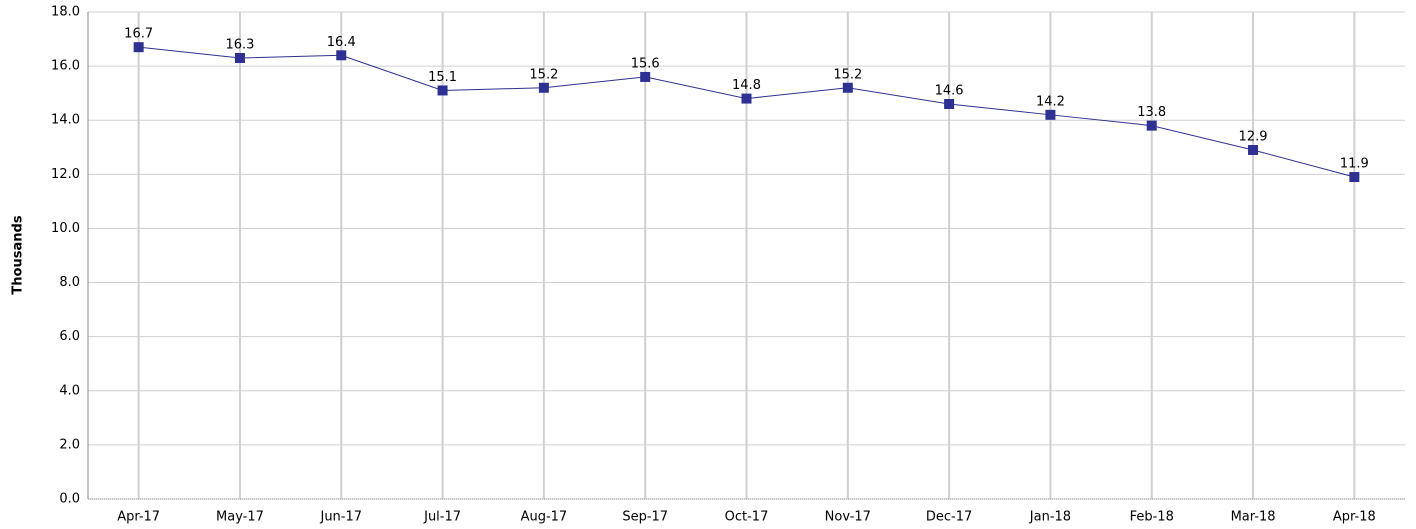 This screenshot has height=529, width=1416. Describe the element at coordinates (645, 63) in the screenshot. I see `data-label: 15.6` at that location.